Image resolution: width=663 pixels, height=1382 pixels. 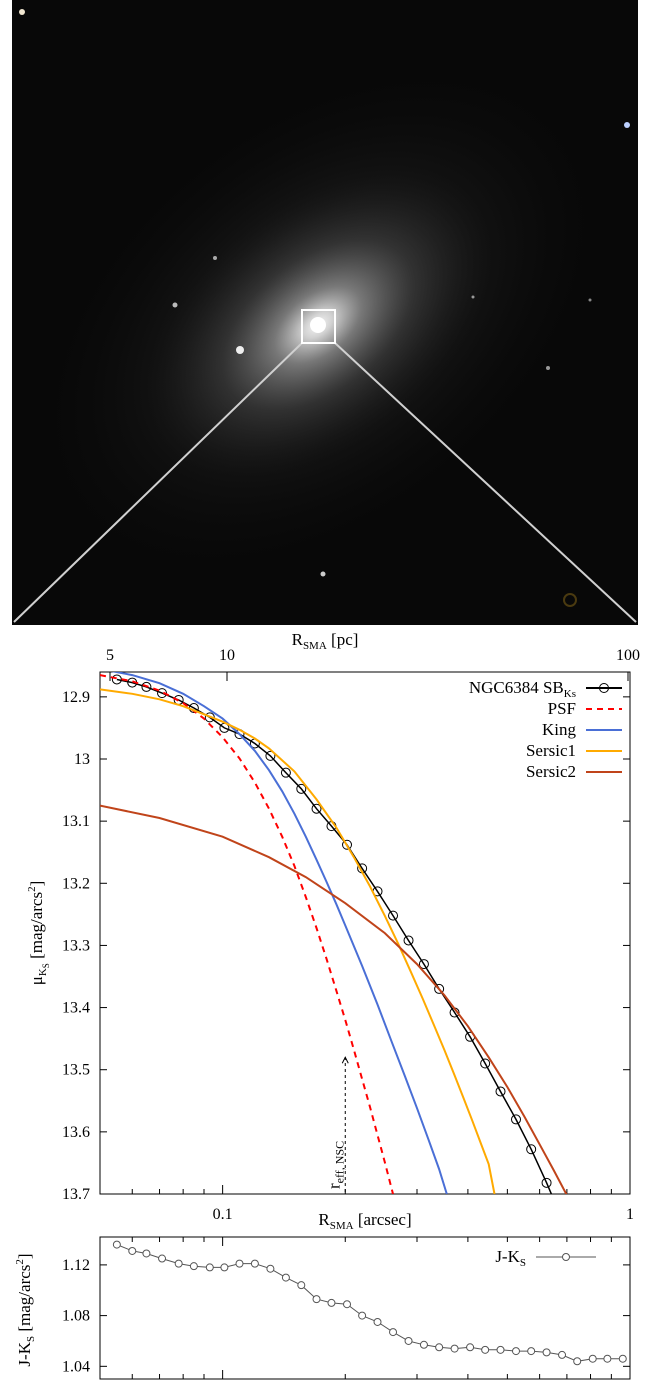 I want to click on y-tick-label: 13.4, so click(x=76, y=1008).